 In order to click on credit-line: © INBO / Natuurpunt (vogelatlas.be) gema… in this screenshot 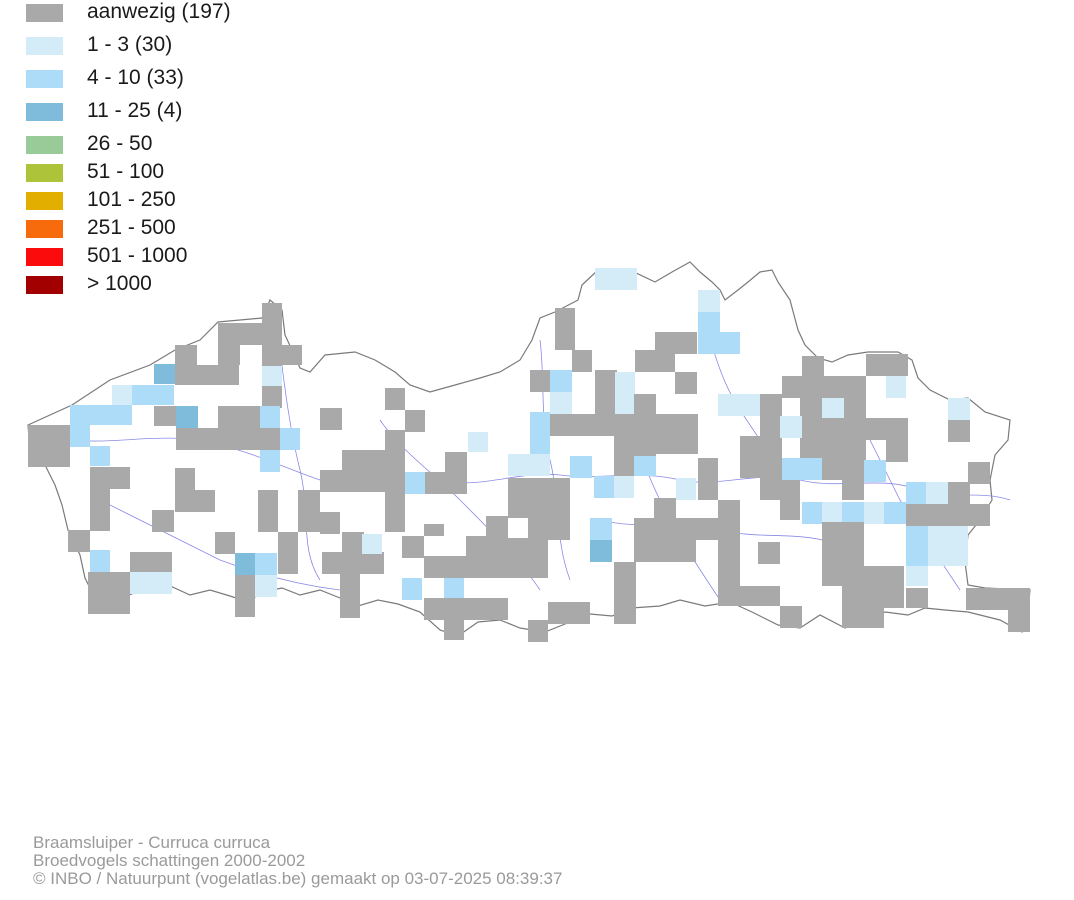, I will do `click(298, 878)`.